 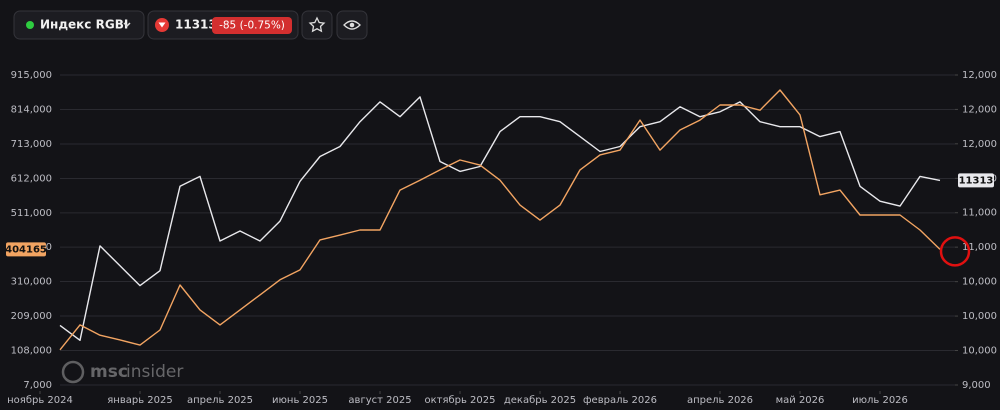 I want to click on last-value-label: 404165, so click(x=26, y=249).